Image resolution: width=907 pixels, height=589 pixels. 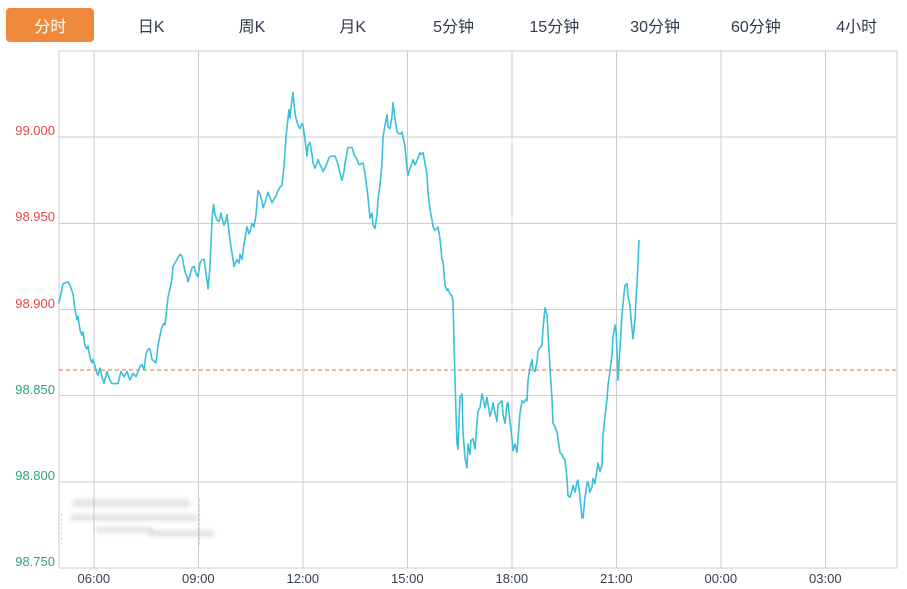 I want to click on y-tick-label: 98.800, so click(x=35, y=475).